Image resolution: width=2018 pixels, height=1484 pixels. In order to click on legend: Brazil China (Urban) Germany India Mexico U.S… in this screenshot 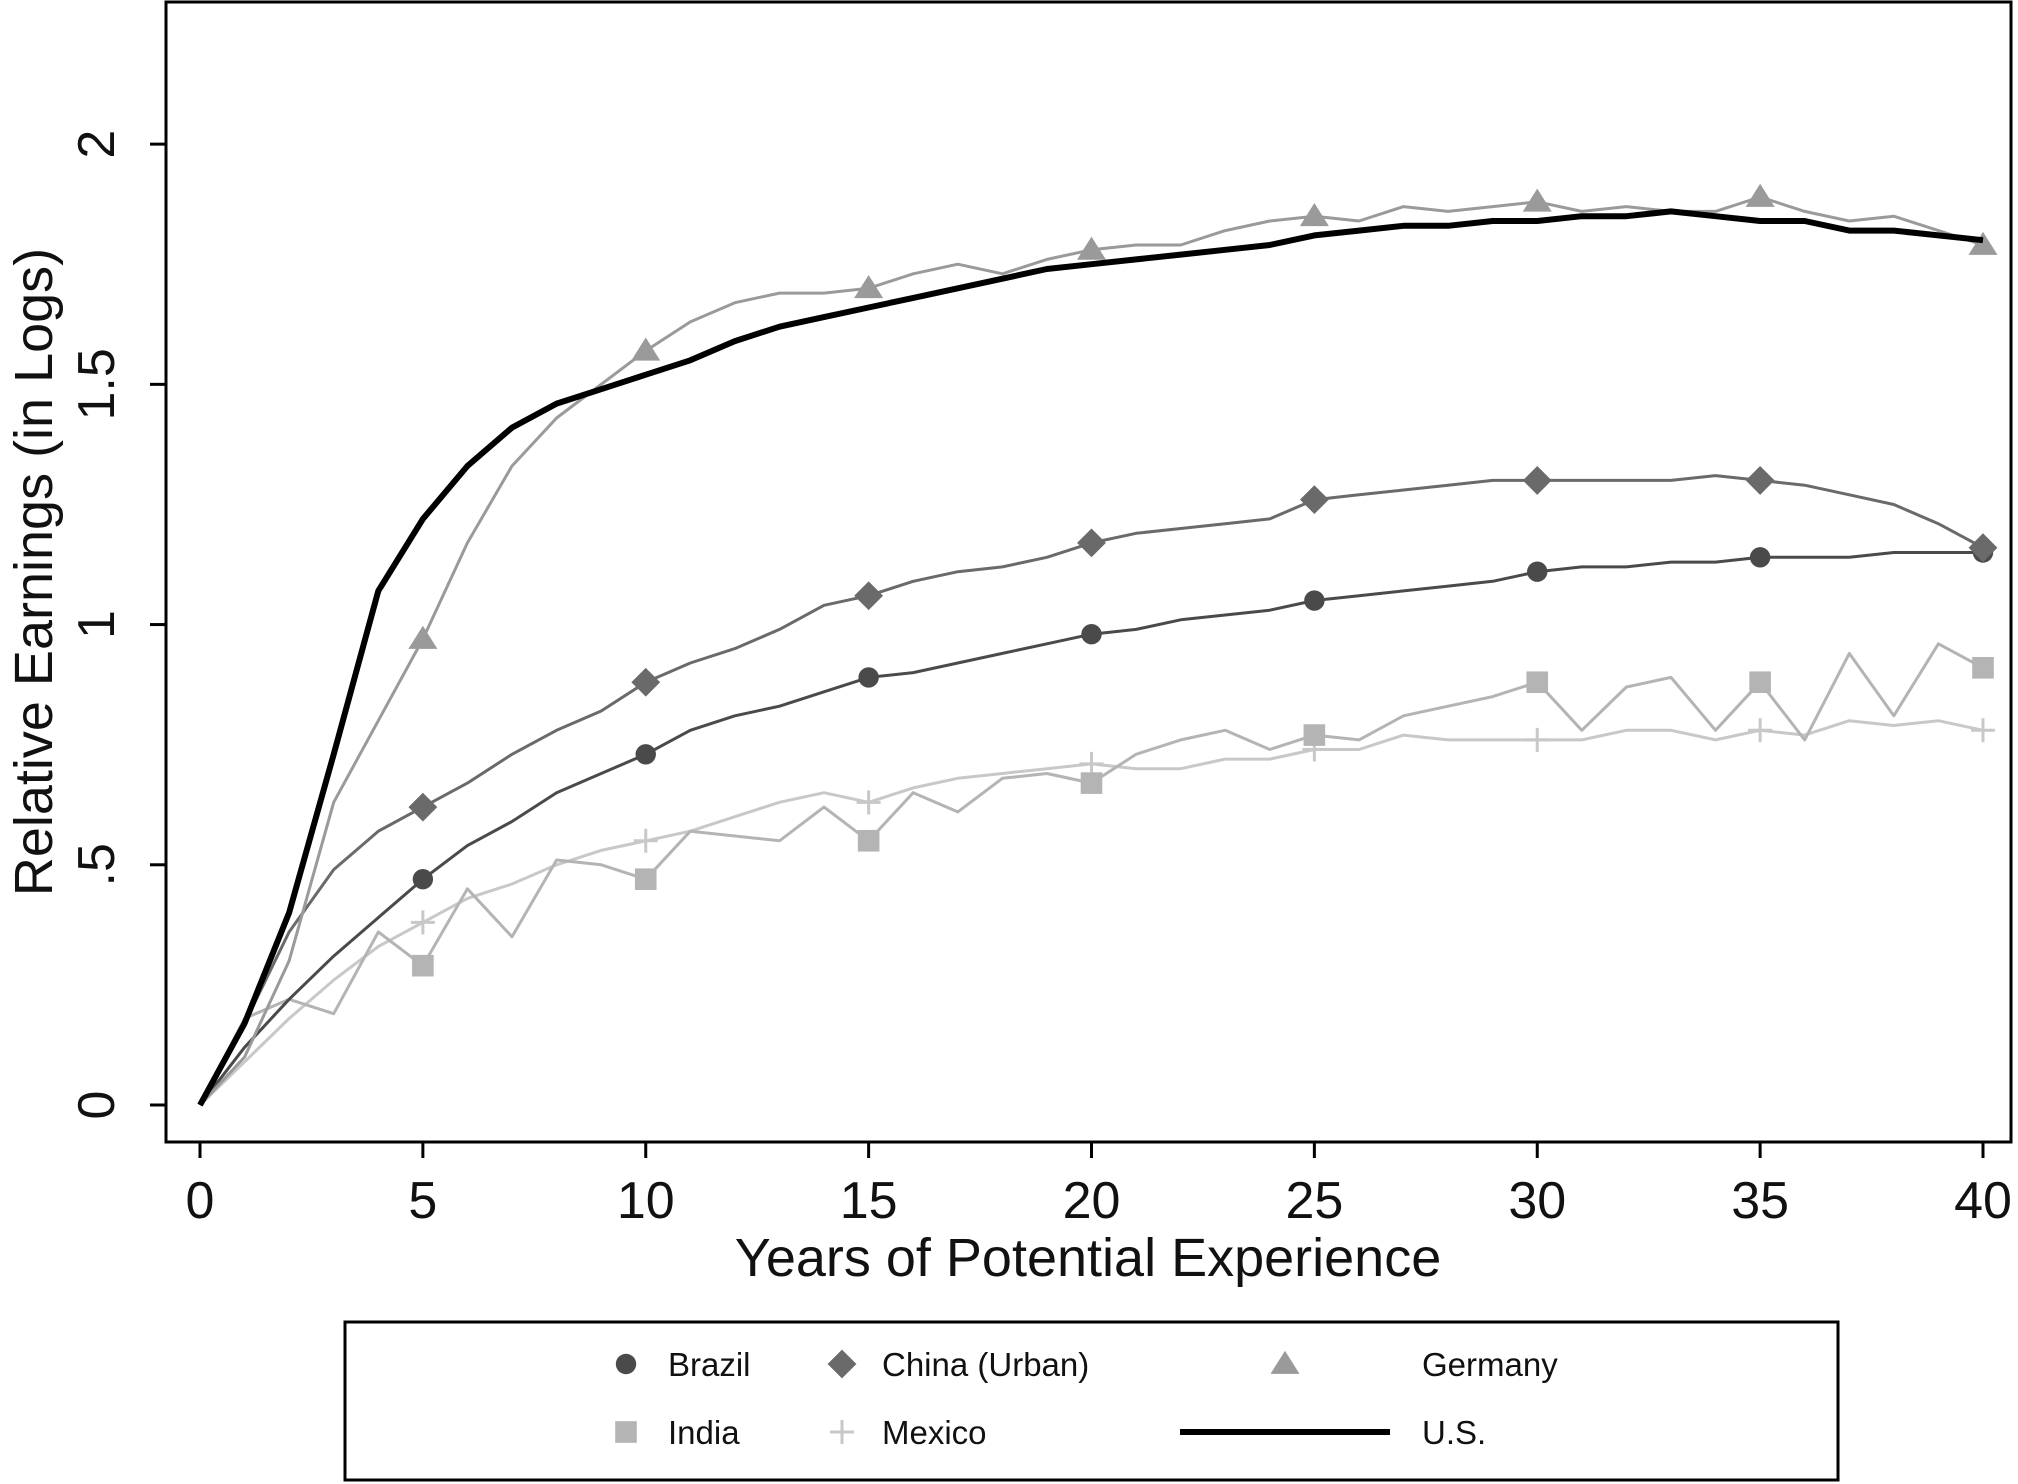, I will do `click(1086, 1398)`.